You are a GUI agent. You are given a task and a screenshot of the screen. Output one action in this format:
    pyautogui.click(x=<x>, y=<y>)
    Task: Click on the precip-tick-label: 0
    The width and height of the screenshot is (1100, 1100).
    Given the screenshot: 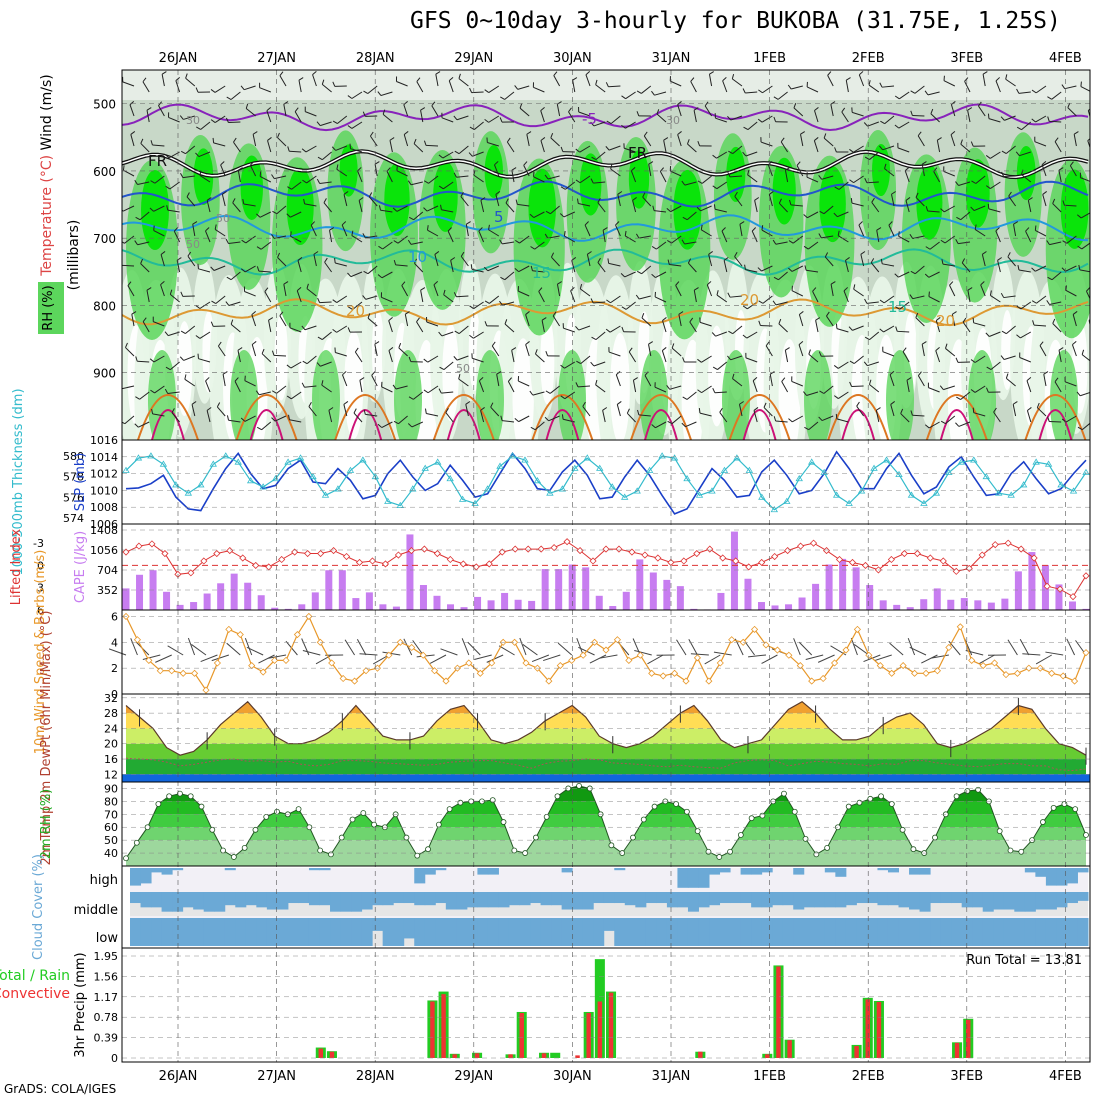 What is the action you would take?
    pyautogui.click(x=114, y=1058)
    